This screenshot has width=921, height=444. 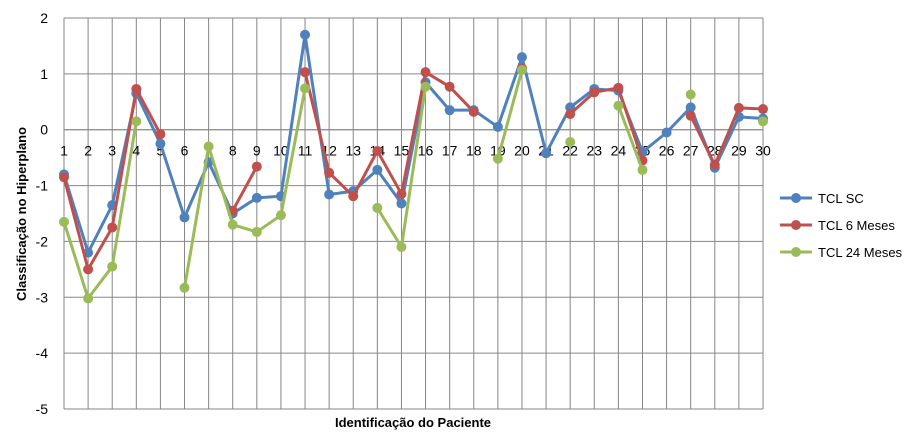 What do you see at coordinates (619, 151) in the screenshot?
I see `x-tick-label: 24` at bounding box center [619, 151].